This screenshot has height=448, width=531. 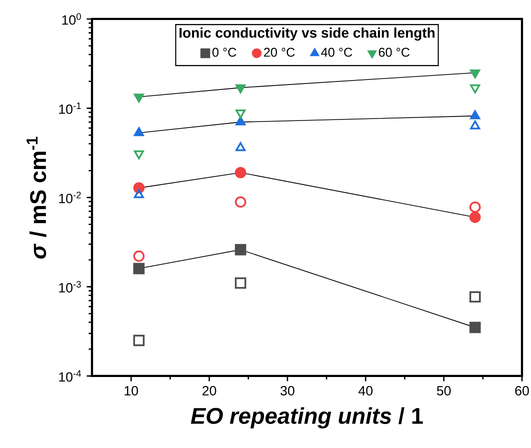 What do you see at coordinates (307, 34) in the screenshot?
I see `legend-title: Ionic conductivity vs side chain length` at bounding box center [307, 34].